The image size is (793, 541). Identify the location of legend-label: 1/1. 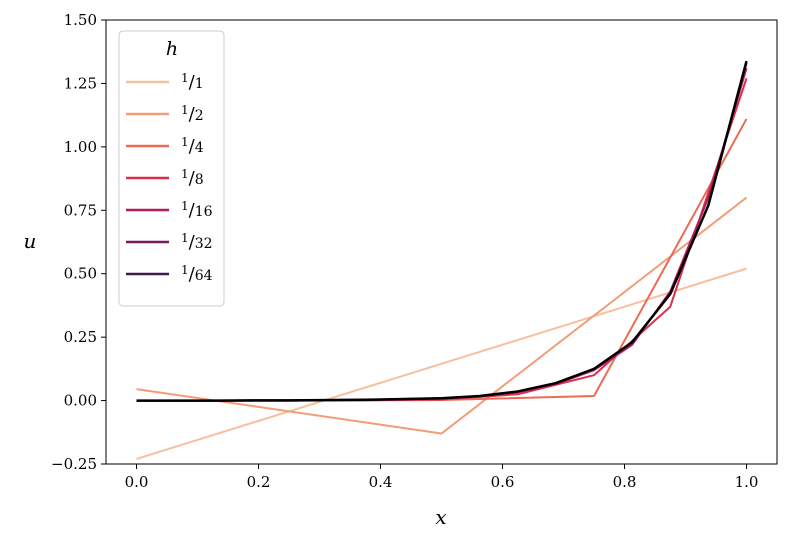
(192, 82).